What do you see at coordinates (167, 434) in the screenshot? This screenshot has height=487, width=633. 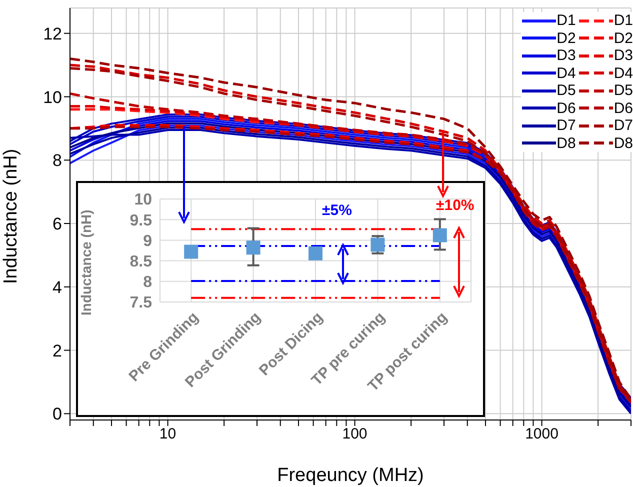 I see `x-tick-label: 10` at bounding box center [167, 434].